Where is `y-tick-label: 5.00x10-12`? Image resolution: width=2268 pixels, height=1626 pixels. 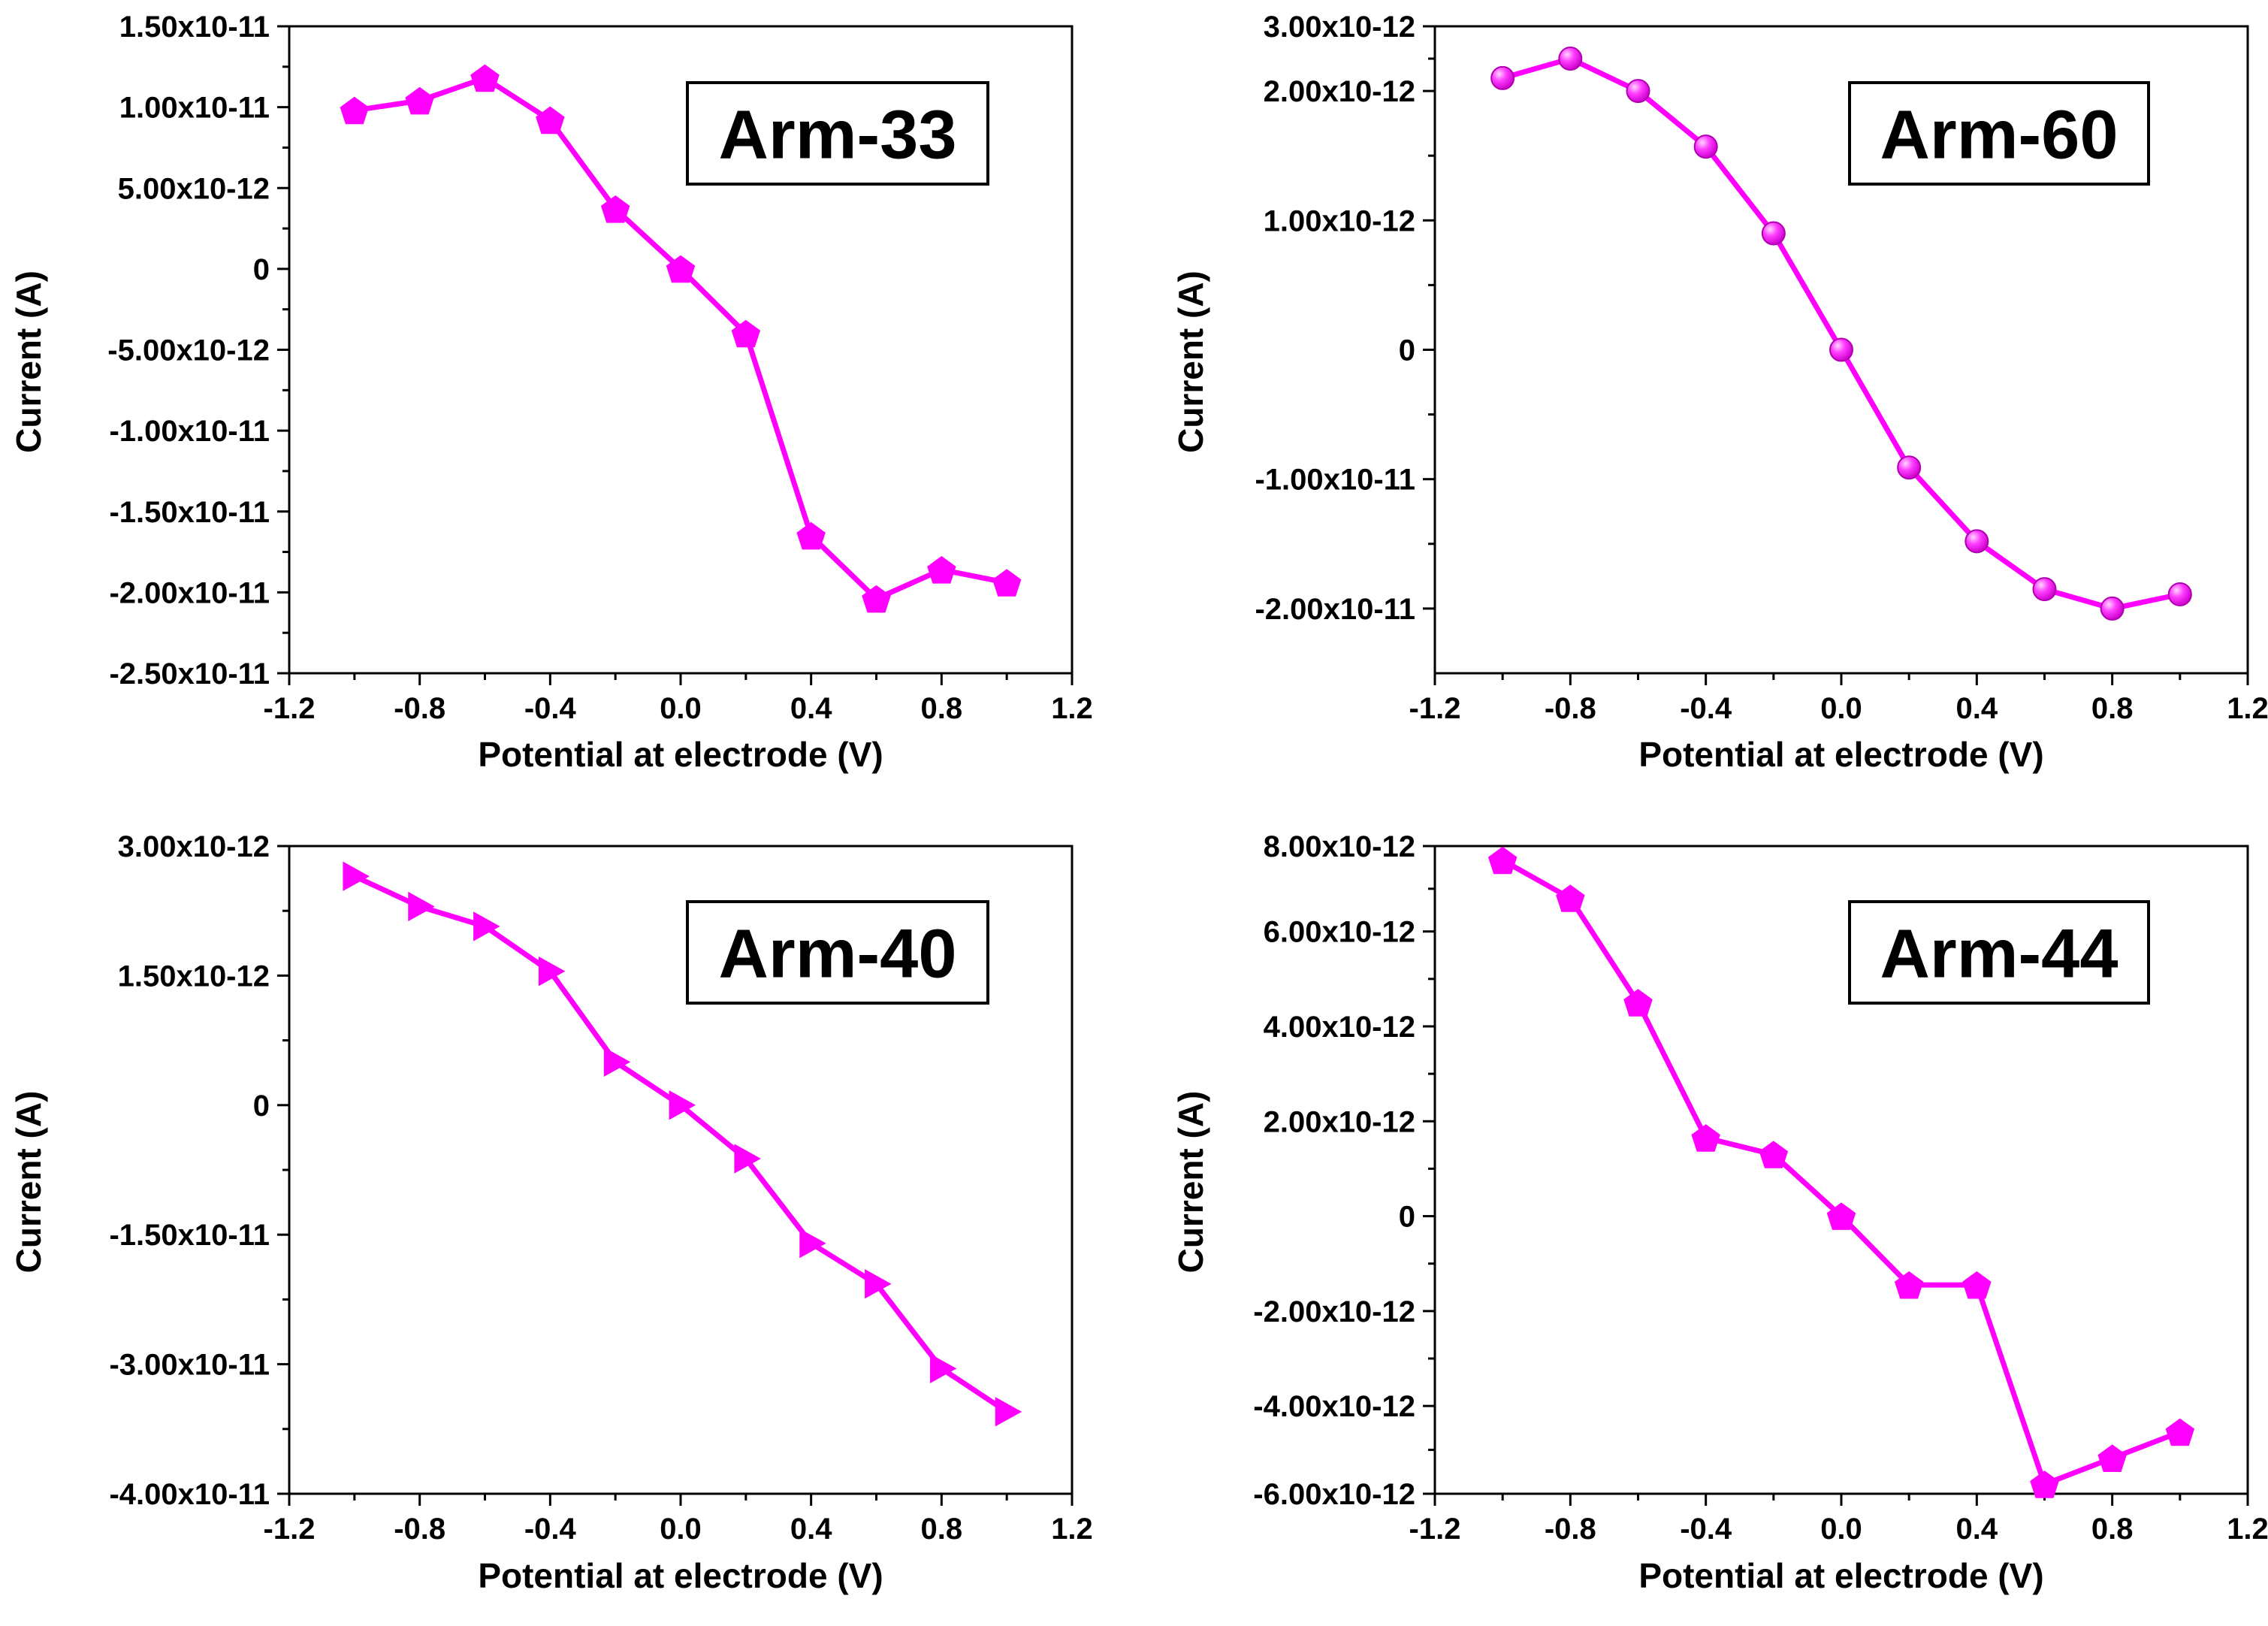
y-tick-label: 5.00x10-12 is located at coordinates (194, 188).